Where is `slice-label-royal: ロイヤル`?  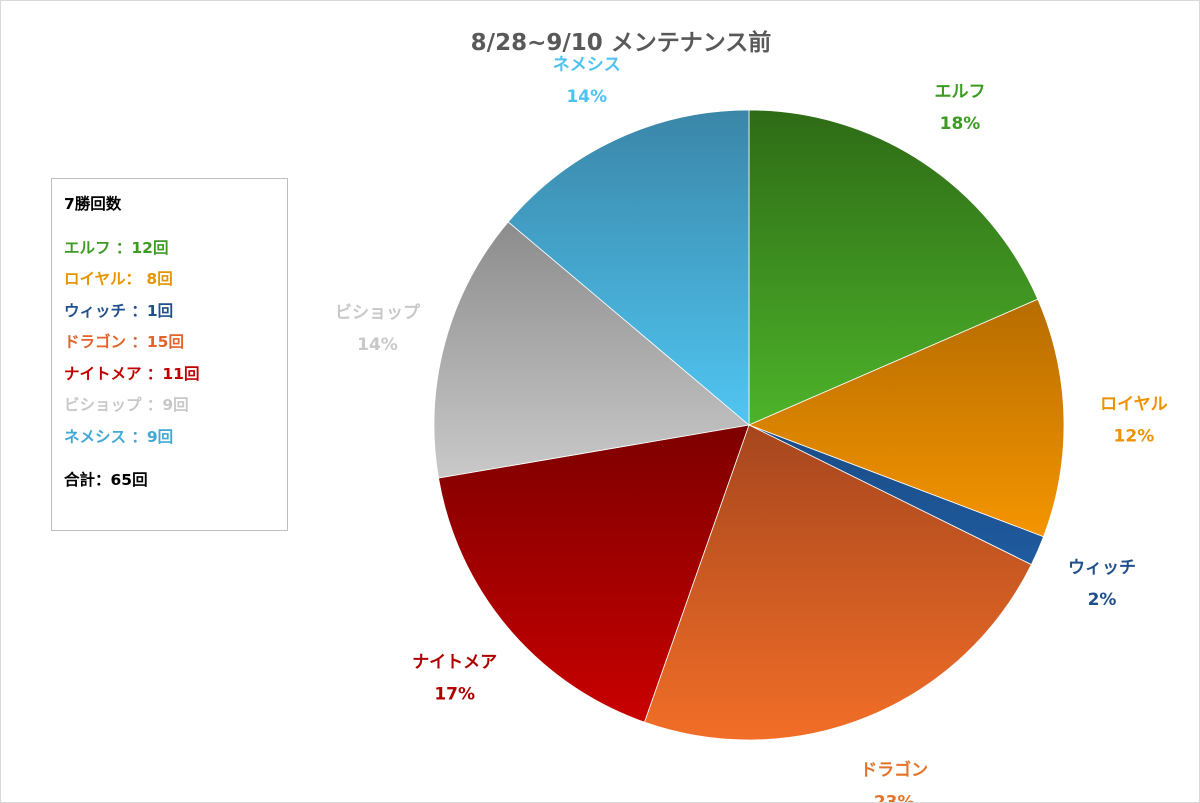 slice-label-royal: ロイヤル is located at coordinates (1134, 405).